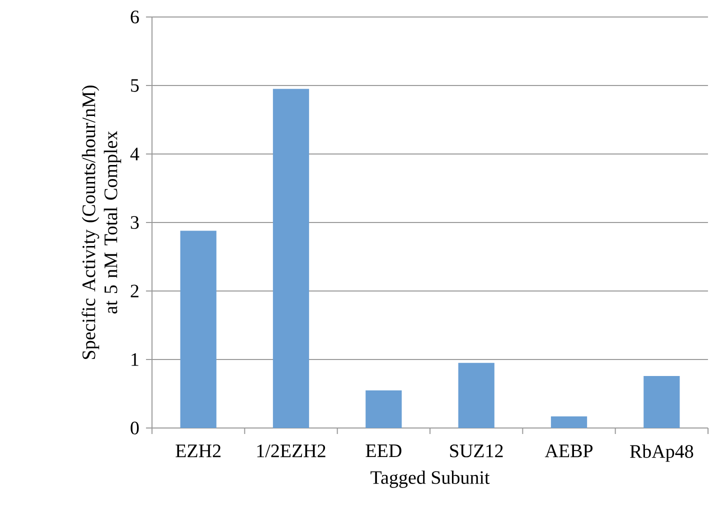 The image size is (709, 508). What do you see at coordinates (662, 453) in the screenshot?
I see `x-tick-label: RbAp48` at bounding box center [662, 453].